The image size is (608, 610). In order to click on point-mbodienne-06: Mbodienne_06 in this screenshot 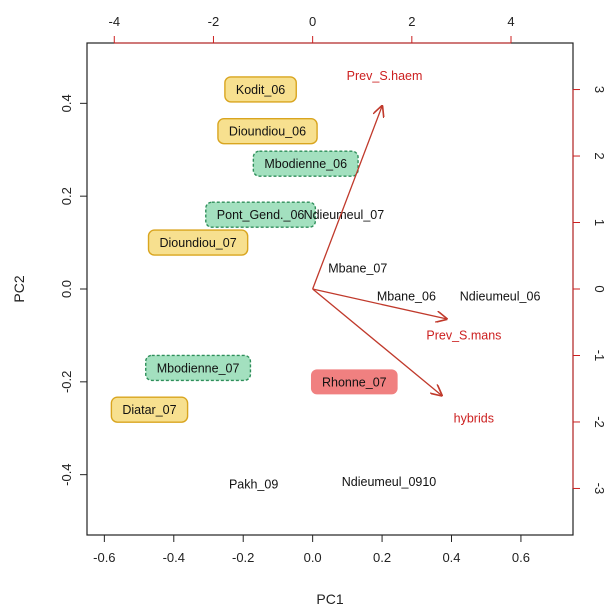, I will do `click(305, 163)`.